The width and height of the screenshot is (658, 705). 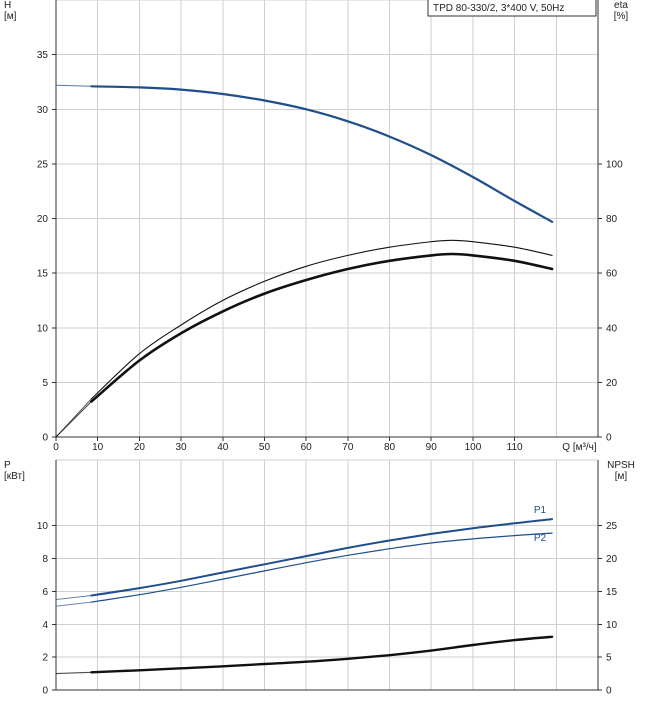 I want to click on x-tick-label: 30, so click(x=182, y=447).